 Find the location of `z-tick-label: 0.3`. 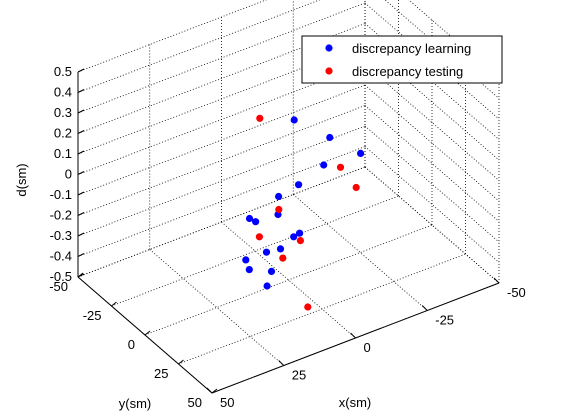

z-tick-label: 0.3 is located at coordinates (63, 112).